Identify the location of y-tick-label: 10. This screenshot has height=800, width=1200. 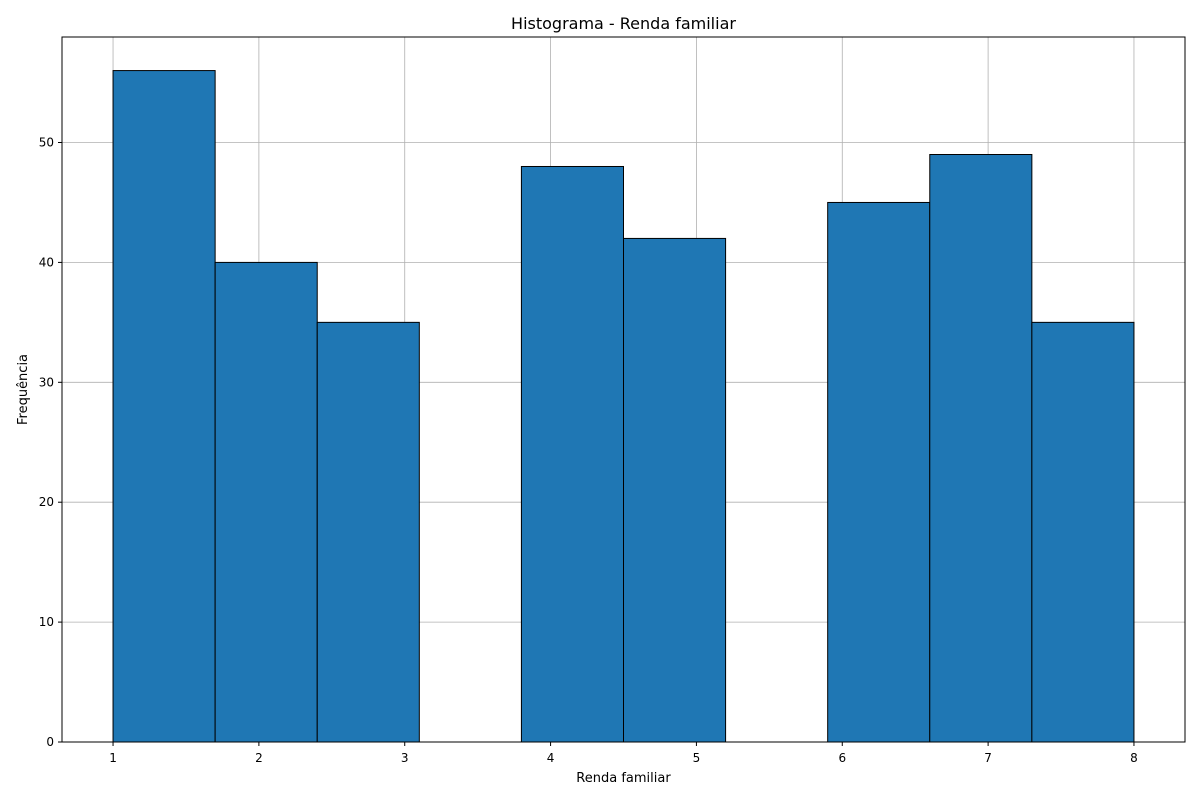
(46, 622).